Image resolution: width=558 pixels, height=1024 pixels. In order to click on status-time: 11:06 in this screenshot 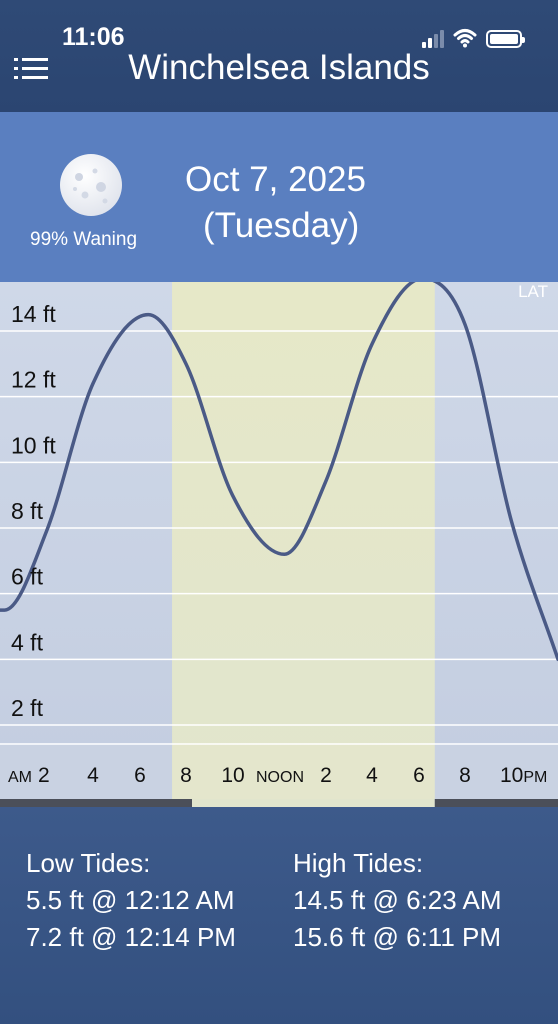, I will do `click(93, 37)`.